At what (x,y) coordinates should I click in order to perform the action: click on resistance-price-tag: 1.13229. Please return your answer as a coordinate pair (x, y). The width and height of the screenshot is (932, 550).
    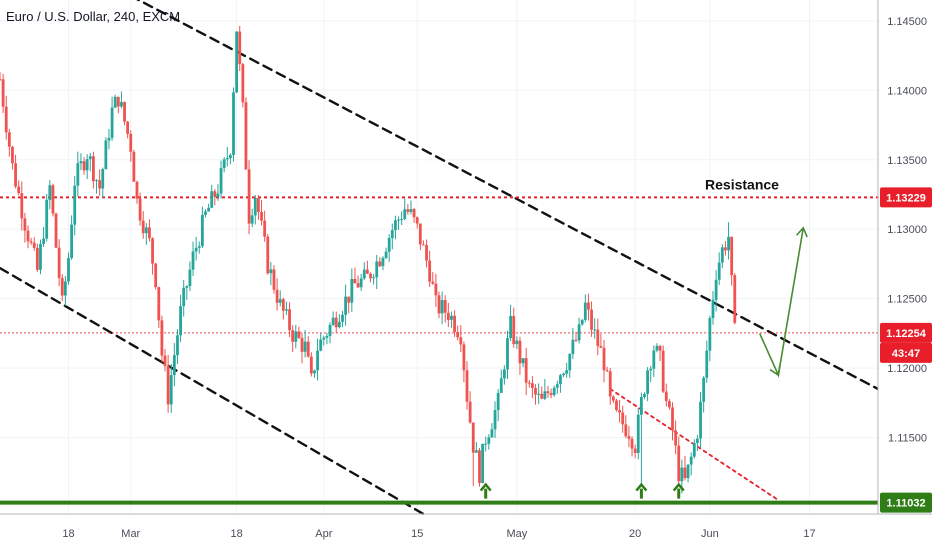
    Looking at the image, I should click on (906, 198).